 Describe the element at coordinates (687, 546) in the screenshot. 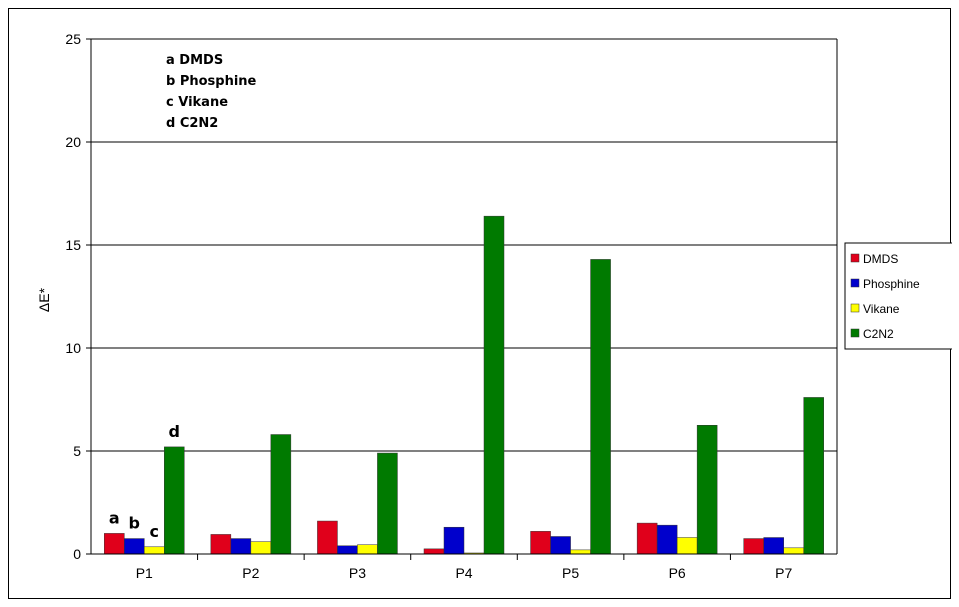

I see `bar-vikane-p6` at that location.